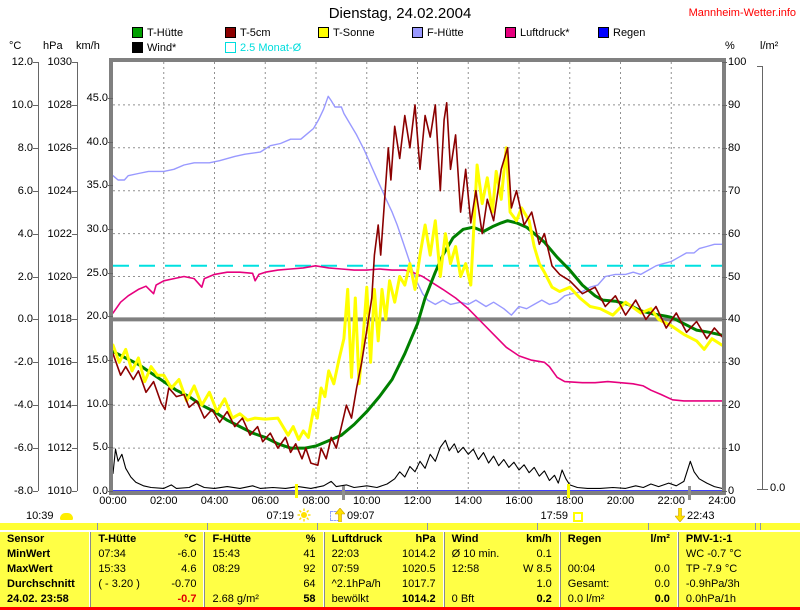 This screenshot has height=610, width=800. Describe the element at coordinates (537, 33) in the screenshot. I see `legend-item-luftdruck-: Luftdruck*` at that location.